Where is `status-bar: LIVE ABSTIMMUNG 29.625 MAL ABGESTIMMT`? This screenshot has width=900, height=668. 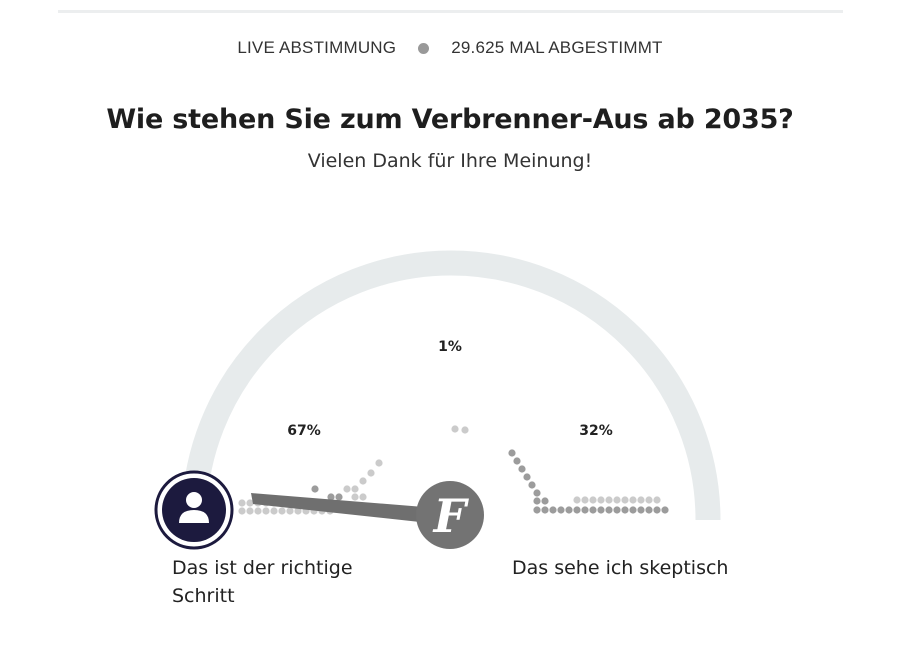 status-bar: LIVE ABSTIMMUNG 29.625 MAL ABGESTIMMT is located at coordinates (450, 48).